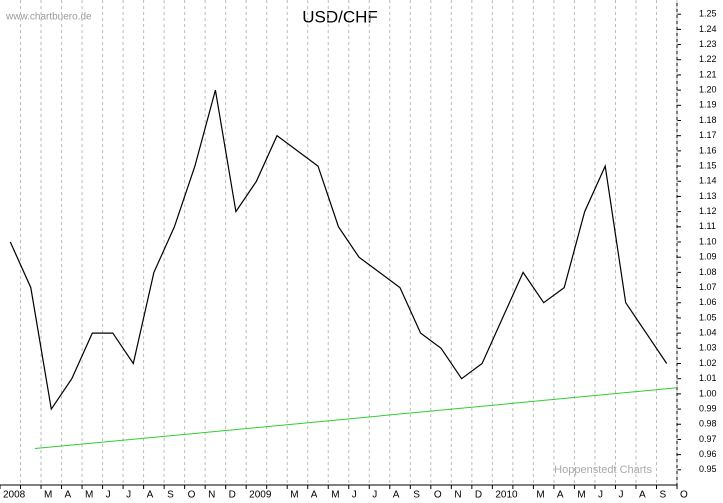  Describe the element at coordinates (708, 181) in the screenshot. I see `y-tick-label: 1.14` at that location.